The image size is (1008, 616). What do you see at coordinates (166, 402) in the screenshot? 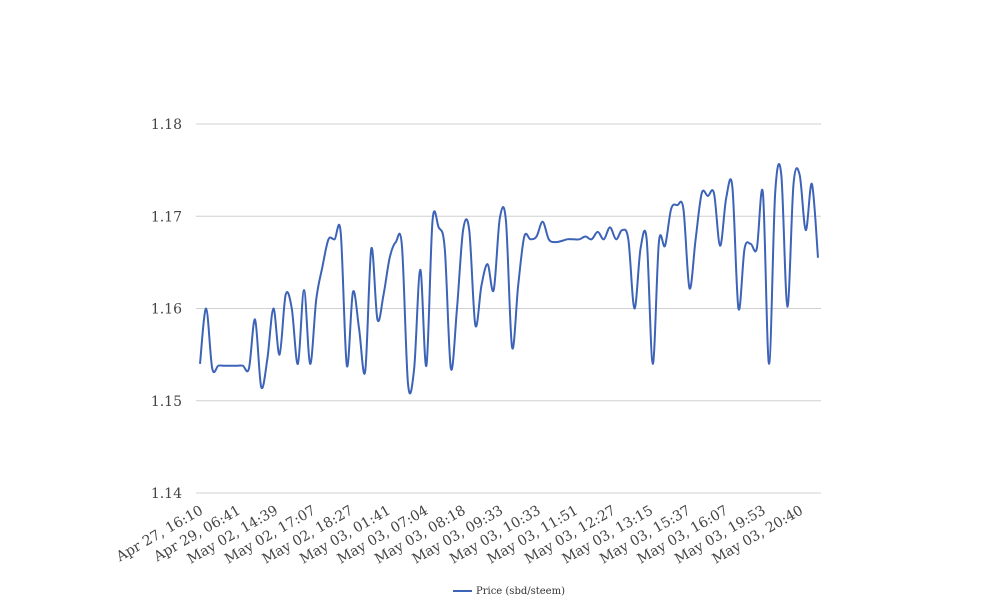
I see `y-tick-label: 1.15` at bounding box center [166, 402].